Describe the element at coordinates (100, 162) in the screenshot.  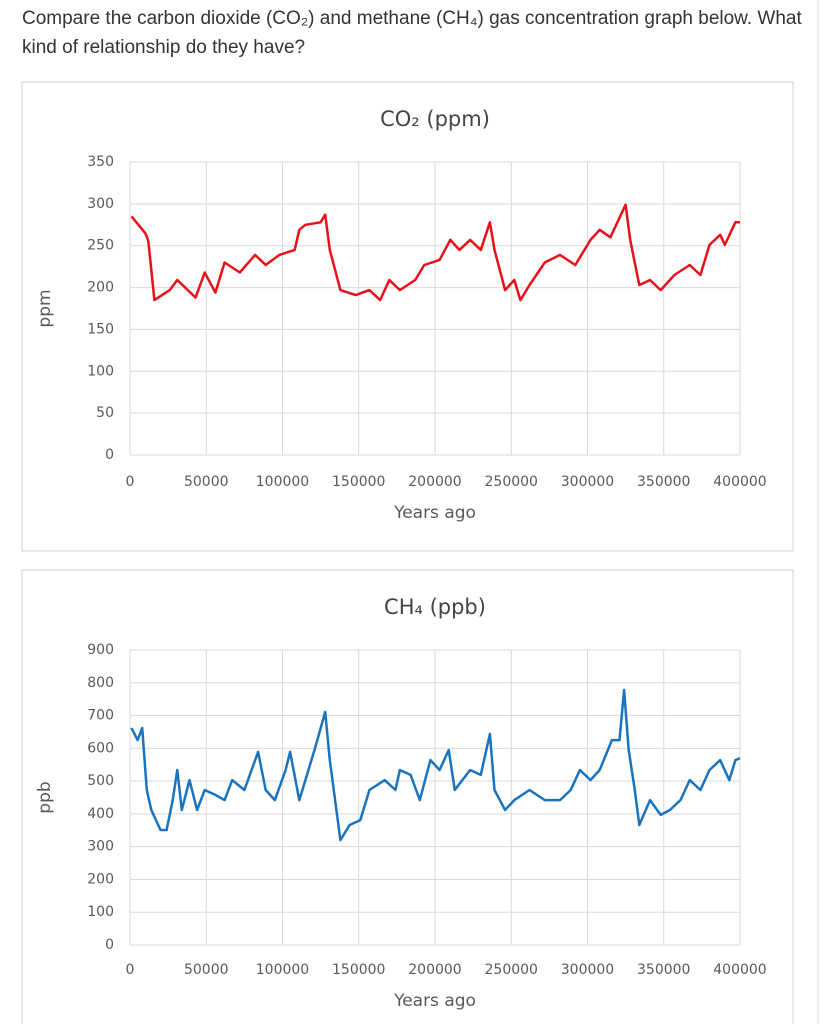
I see `y-tick-label: 350` at that location.